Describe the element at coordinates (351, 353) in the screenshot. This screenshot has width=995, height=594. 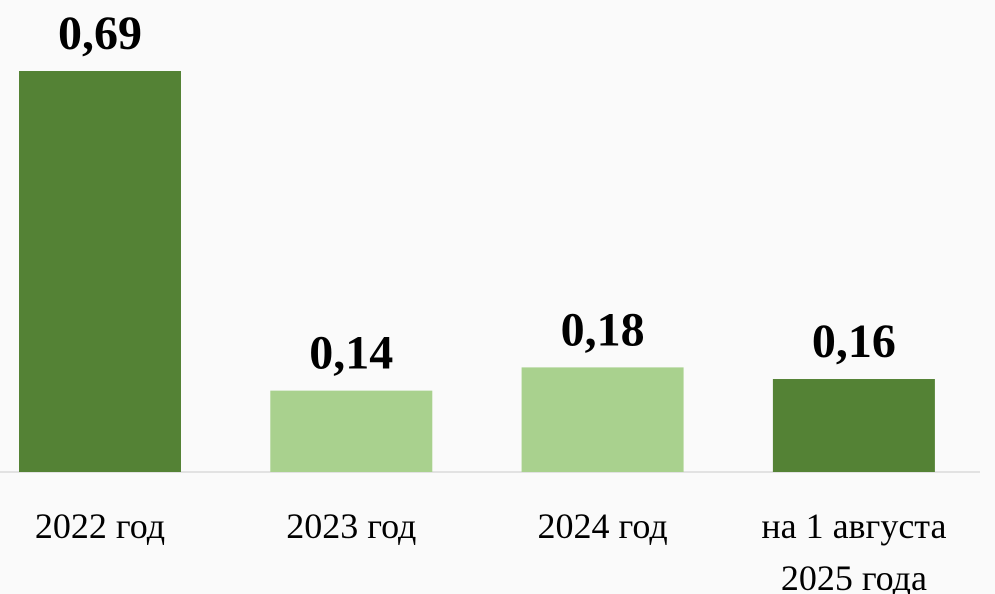
I see `value-label: 0,14` at that location.